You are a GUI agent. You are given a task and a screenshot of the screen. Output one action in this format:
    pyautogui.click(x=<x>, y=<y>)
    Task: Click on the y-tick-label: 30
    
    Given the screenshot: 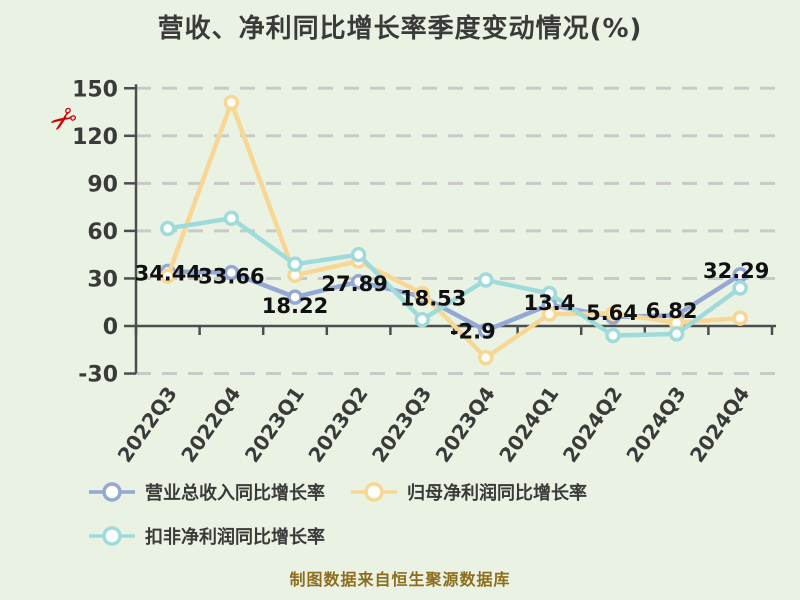 What is the action you would take?
    pyautogui.click(x=102, y=279)
    